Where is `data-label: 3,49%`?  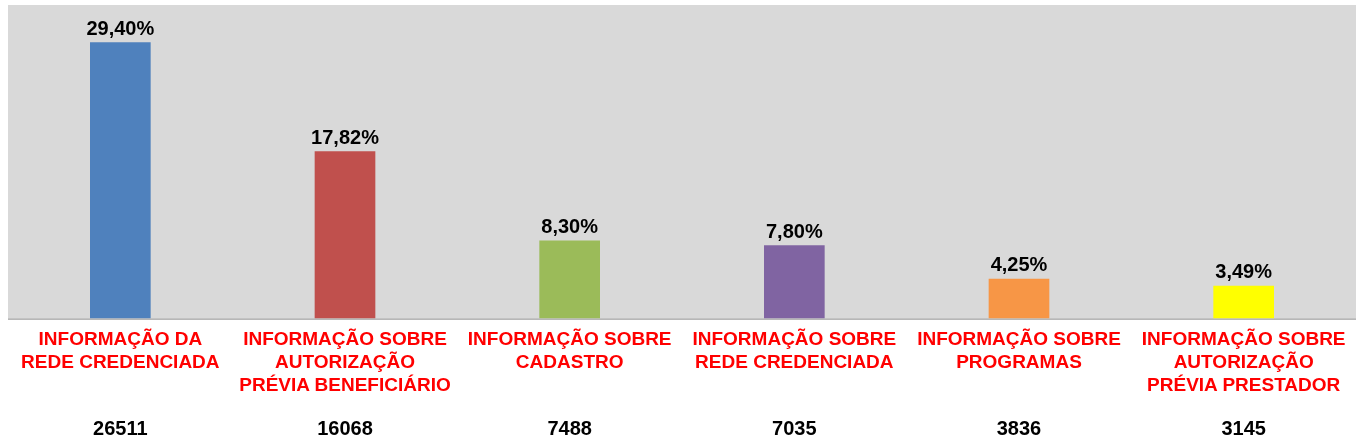 data-label: 3,49% is located at coordinates (1244, 271).